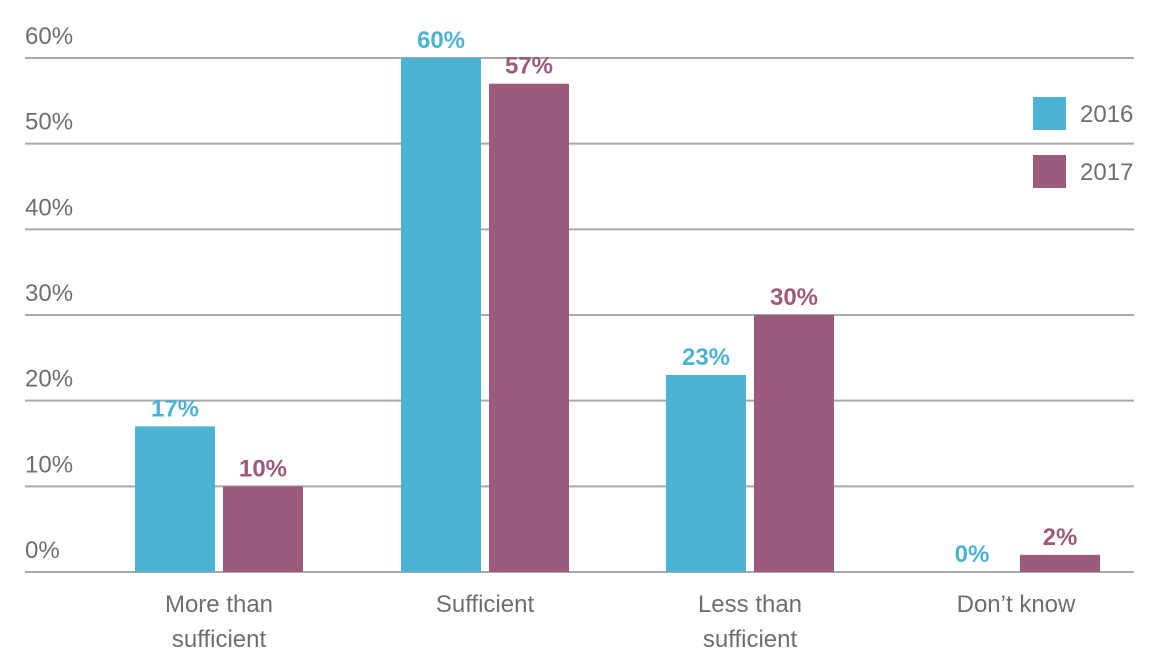 This screenshot has height=652, width=1160. Describe the element at coordinates (794, 297) in the screenshot. I see `data-label: 30%` at that location.